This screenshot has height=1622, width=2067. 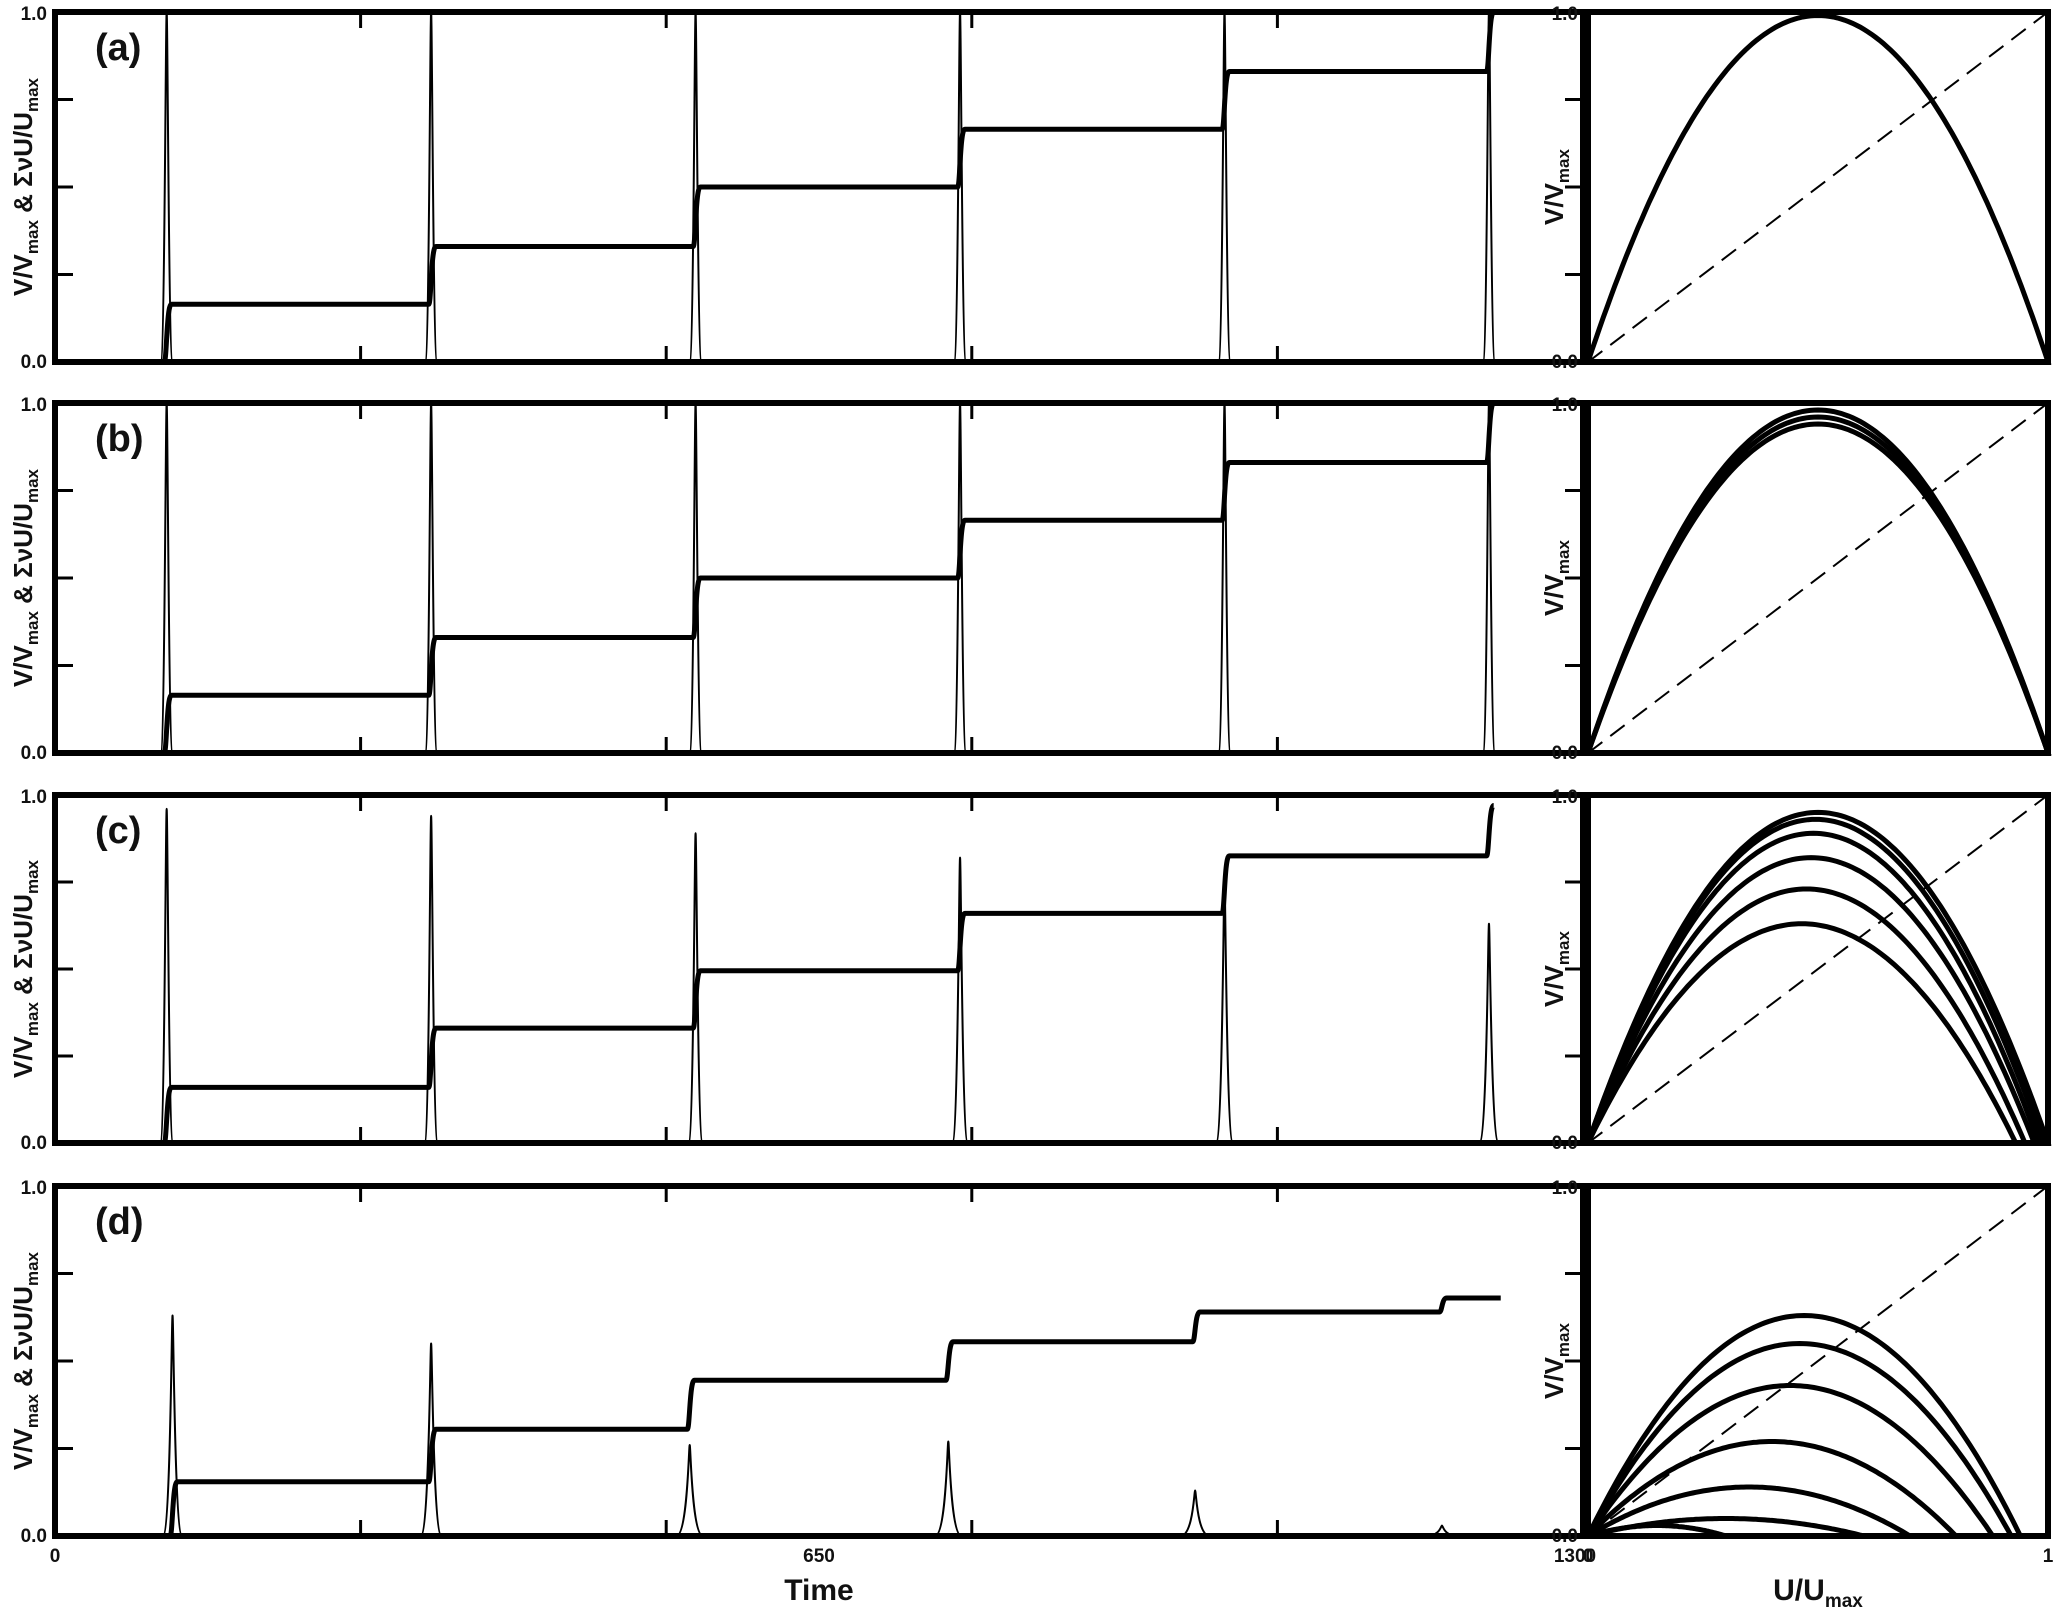 What do you see at coordinates (1799, 1590) in the screenshot?
I see `label-part: U/U` at bounding box center [1799, 1590].